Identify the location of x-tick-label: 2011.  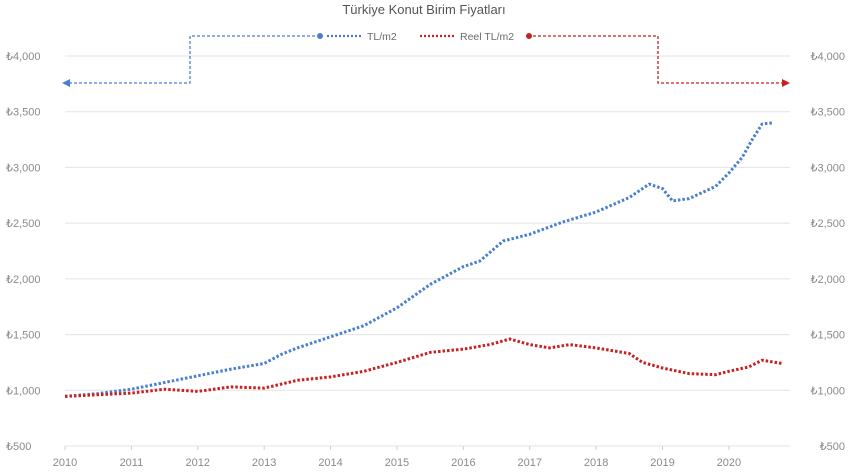
(132, 463).